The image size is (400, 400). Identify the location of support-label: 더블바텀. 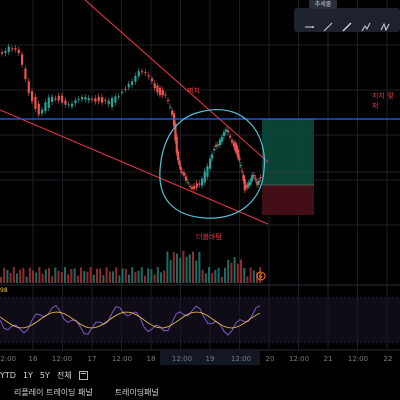
(209, 237).